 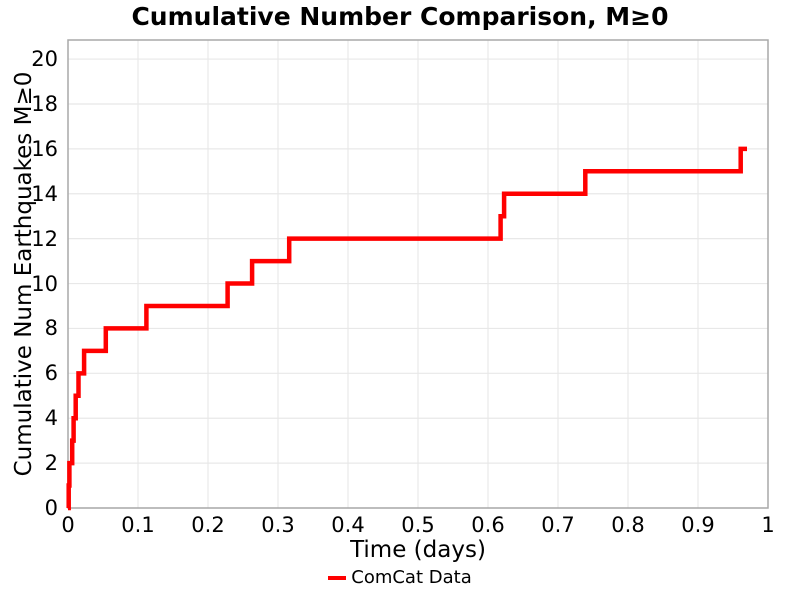 I want to click on y-tick-label: 20, so click(x=44, y=59).